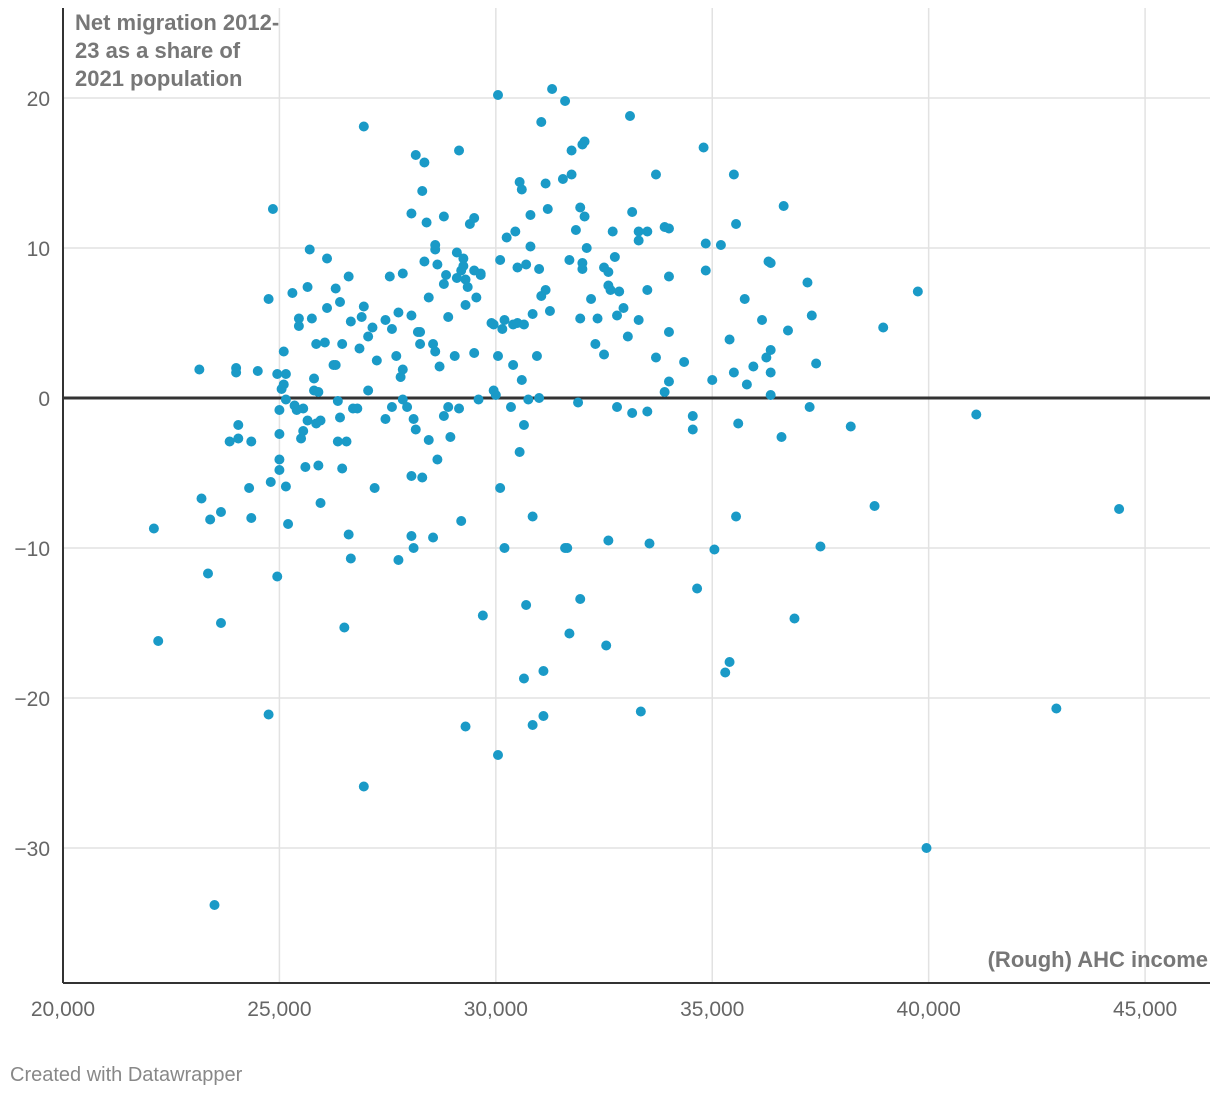  What do you see at coordinates (604, 1009) in the screenshot?
I see `x-tick-labels: 20,000 25,000 30,000 35,000 40,000 45,000` at bounding box center [604, 1009].